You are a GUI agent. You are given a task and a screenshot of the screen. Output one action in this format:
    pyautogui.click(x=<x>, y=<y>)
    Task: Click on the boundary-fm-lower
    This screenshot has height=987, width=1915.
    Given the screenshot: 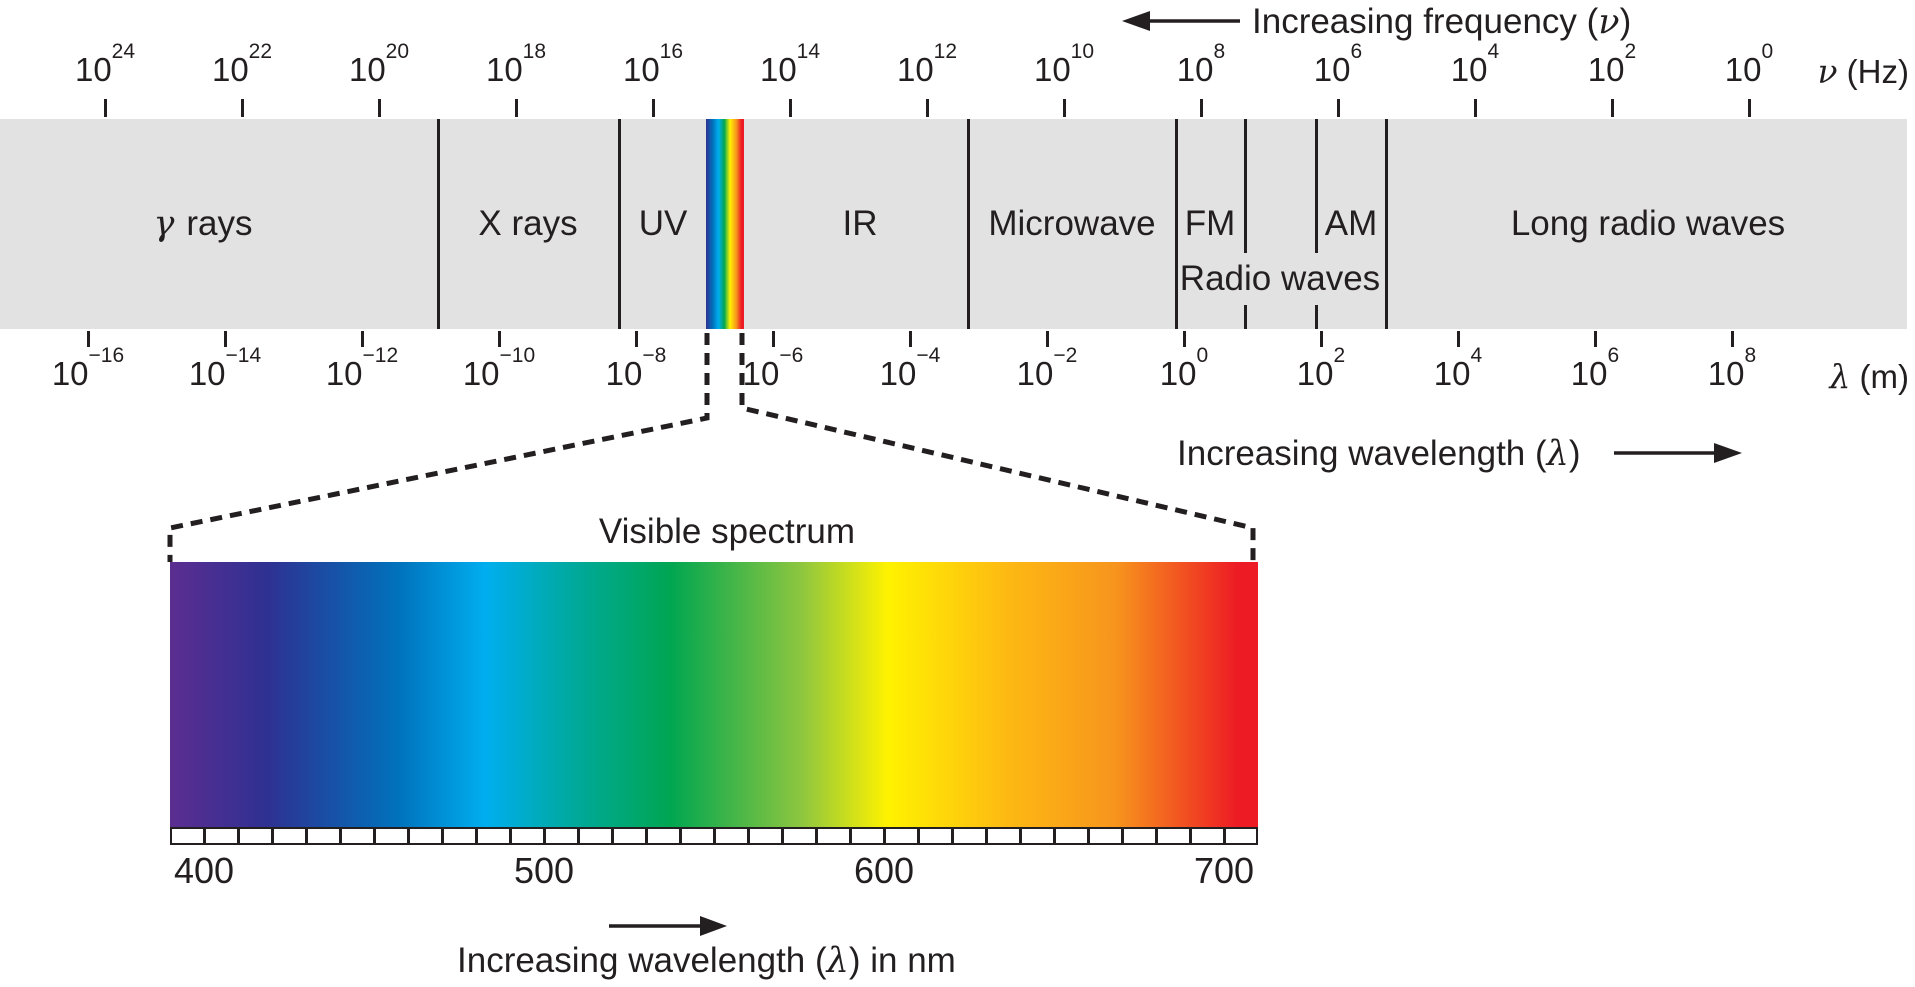 What is the action you would take?
    pyautogui.click(x=1245, y=317)
    